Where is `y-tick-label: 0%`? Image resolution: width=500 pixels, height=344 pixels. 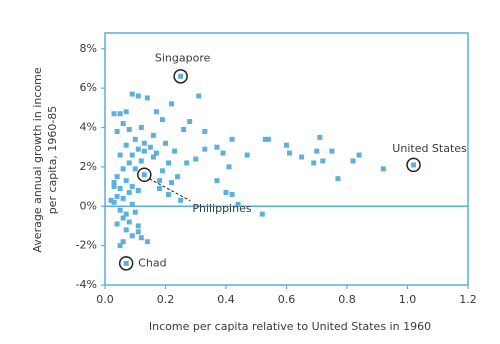
y-tick-label: 0% is located at coordinates (88, 205).